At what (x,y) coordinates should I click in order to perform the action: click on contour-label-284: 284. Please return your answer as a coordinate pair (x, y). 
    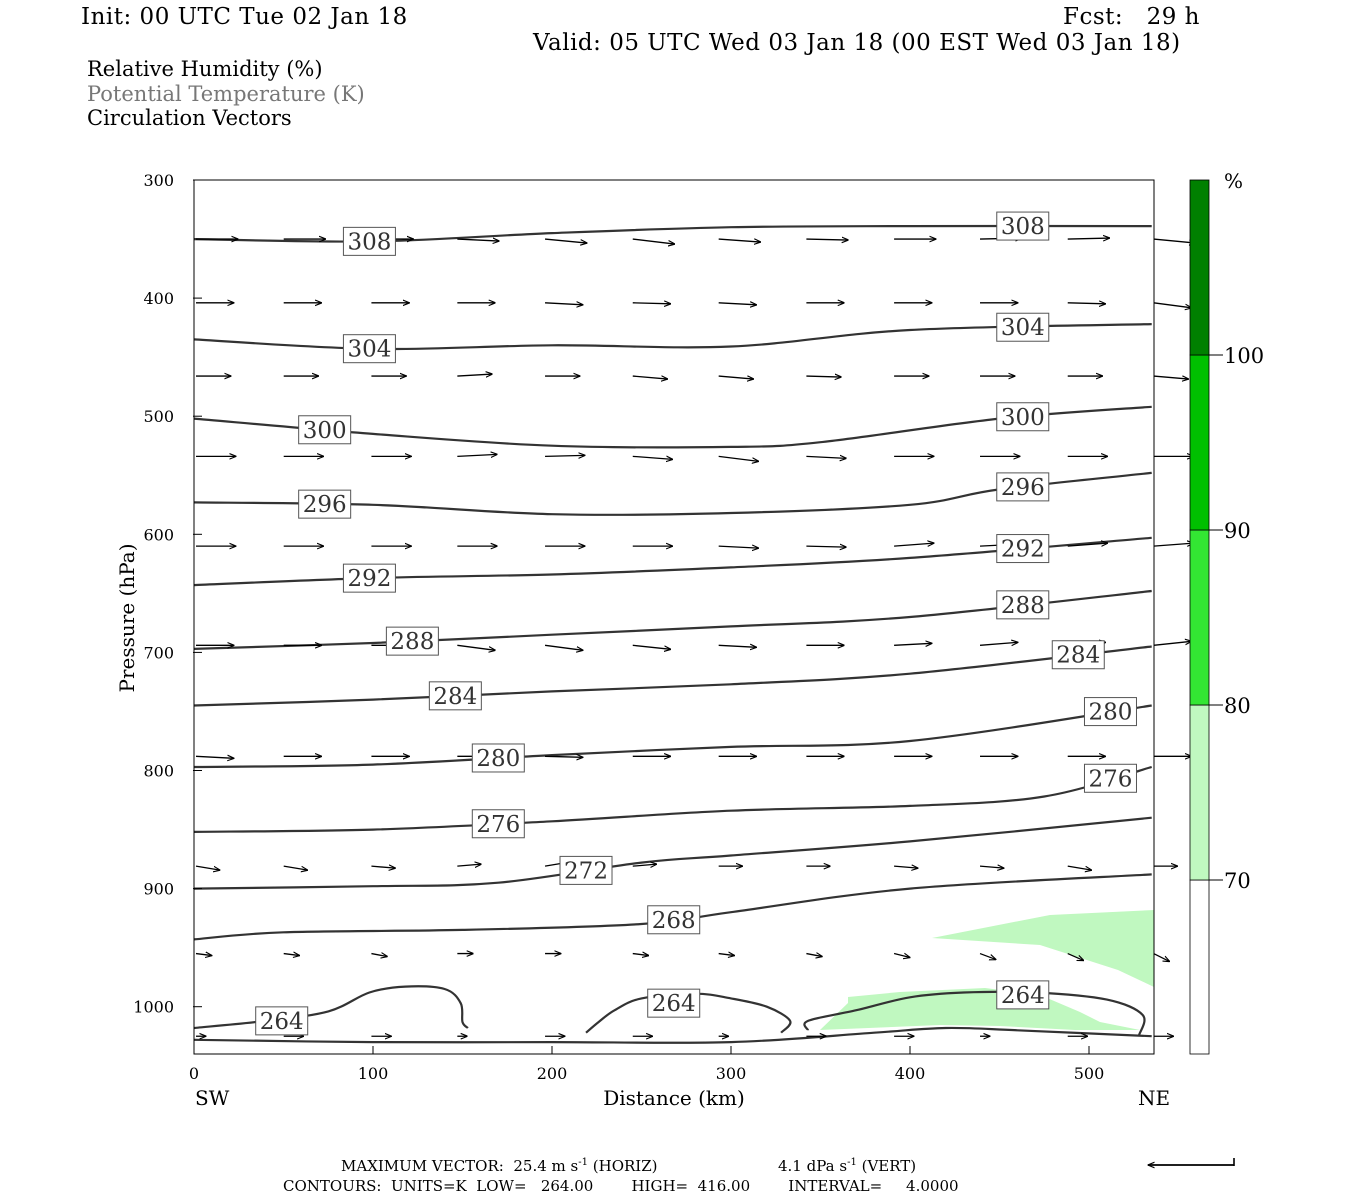
    Looking at the image, I should click on (455, 697).